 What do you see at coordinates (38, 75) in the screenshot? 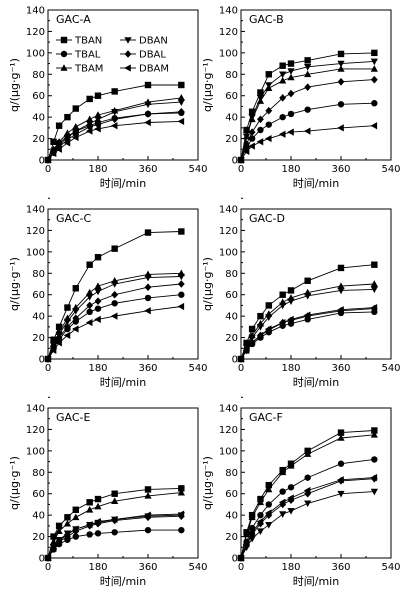
I see `y-tick-label: 80` at bounding box center [38, 75].